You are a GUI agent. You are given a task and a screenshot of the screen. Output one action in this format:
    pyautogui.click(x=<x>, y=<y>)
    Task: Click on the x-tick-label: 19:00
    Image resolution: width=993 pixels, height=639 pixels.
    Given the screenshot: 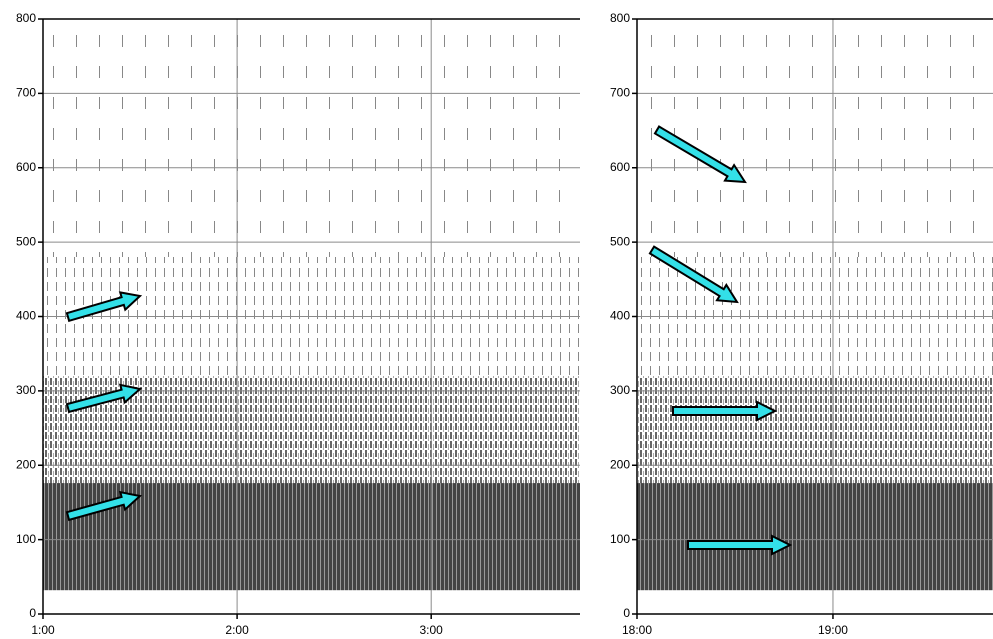 What is the action you would take?
    pyautogui.click(x=833, y=630)
    